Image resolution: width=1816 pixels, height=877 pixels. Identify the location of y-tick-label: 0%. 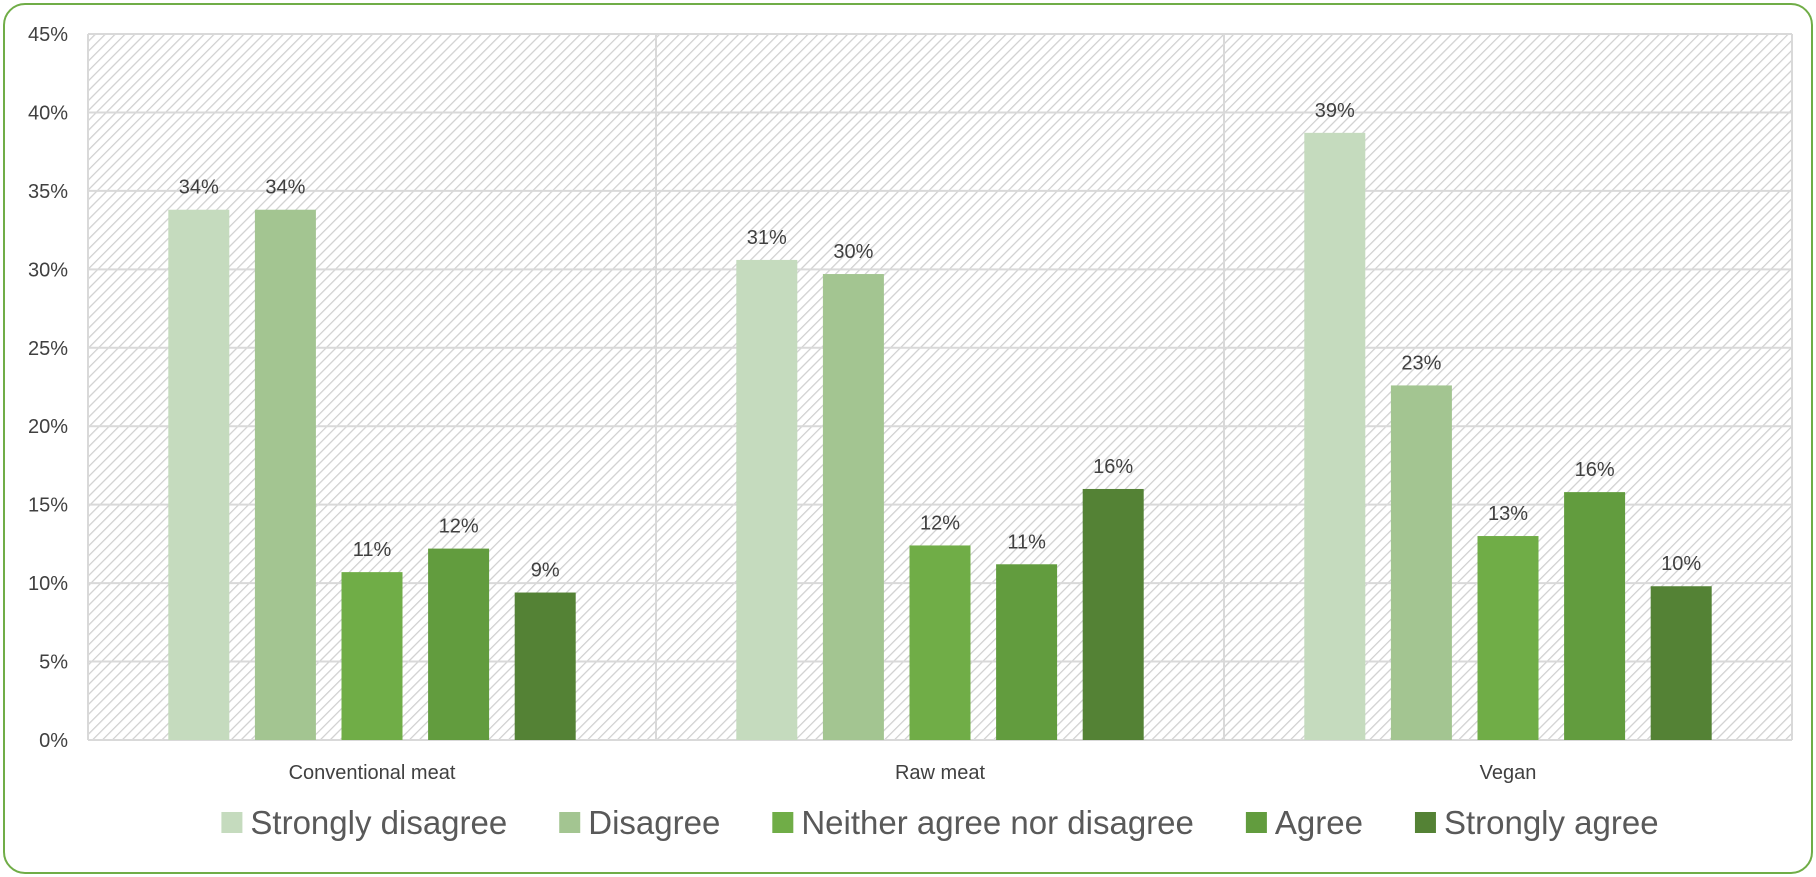
(53, 741).